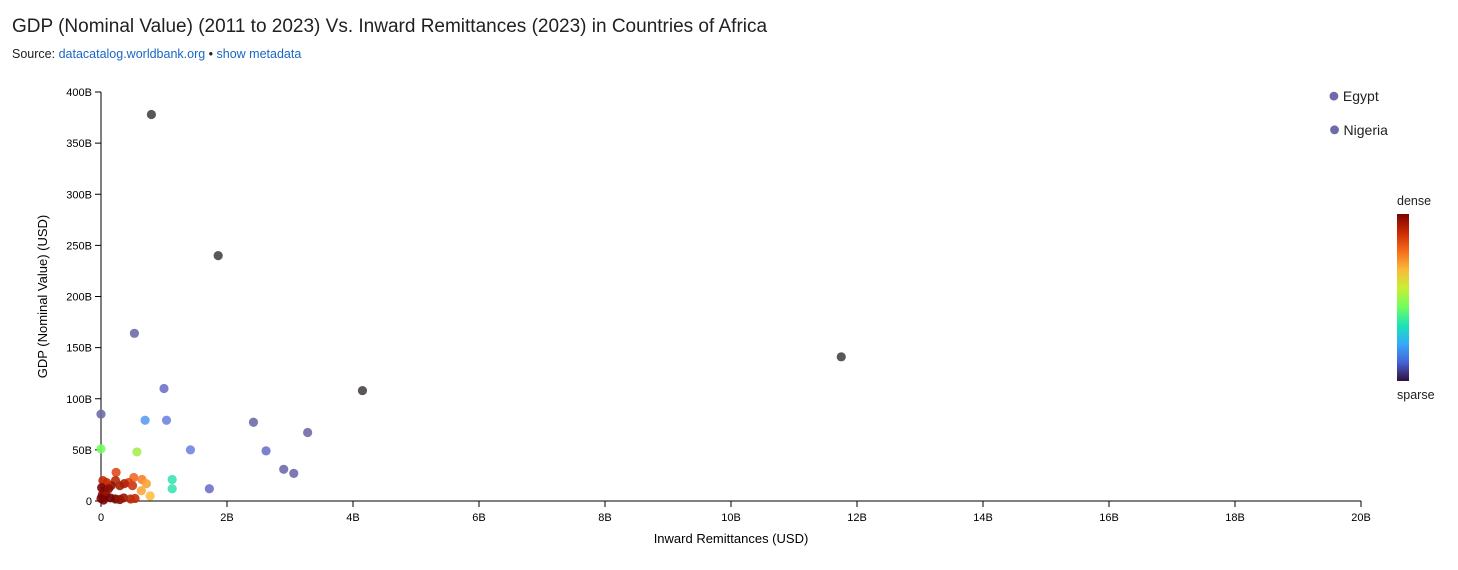 This screenshot has height=570, width=1458. Describe the element at coordinates (1414, 201) in the screenshot. I see `density-label-dense: dense` at that location.